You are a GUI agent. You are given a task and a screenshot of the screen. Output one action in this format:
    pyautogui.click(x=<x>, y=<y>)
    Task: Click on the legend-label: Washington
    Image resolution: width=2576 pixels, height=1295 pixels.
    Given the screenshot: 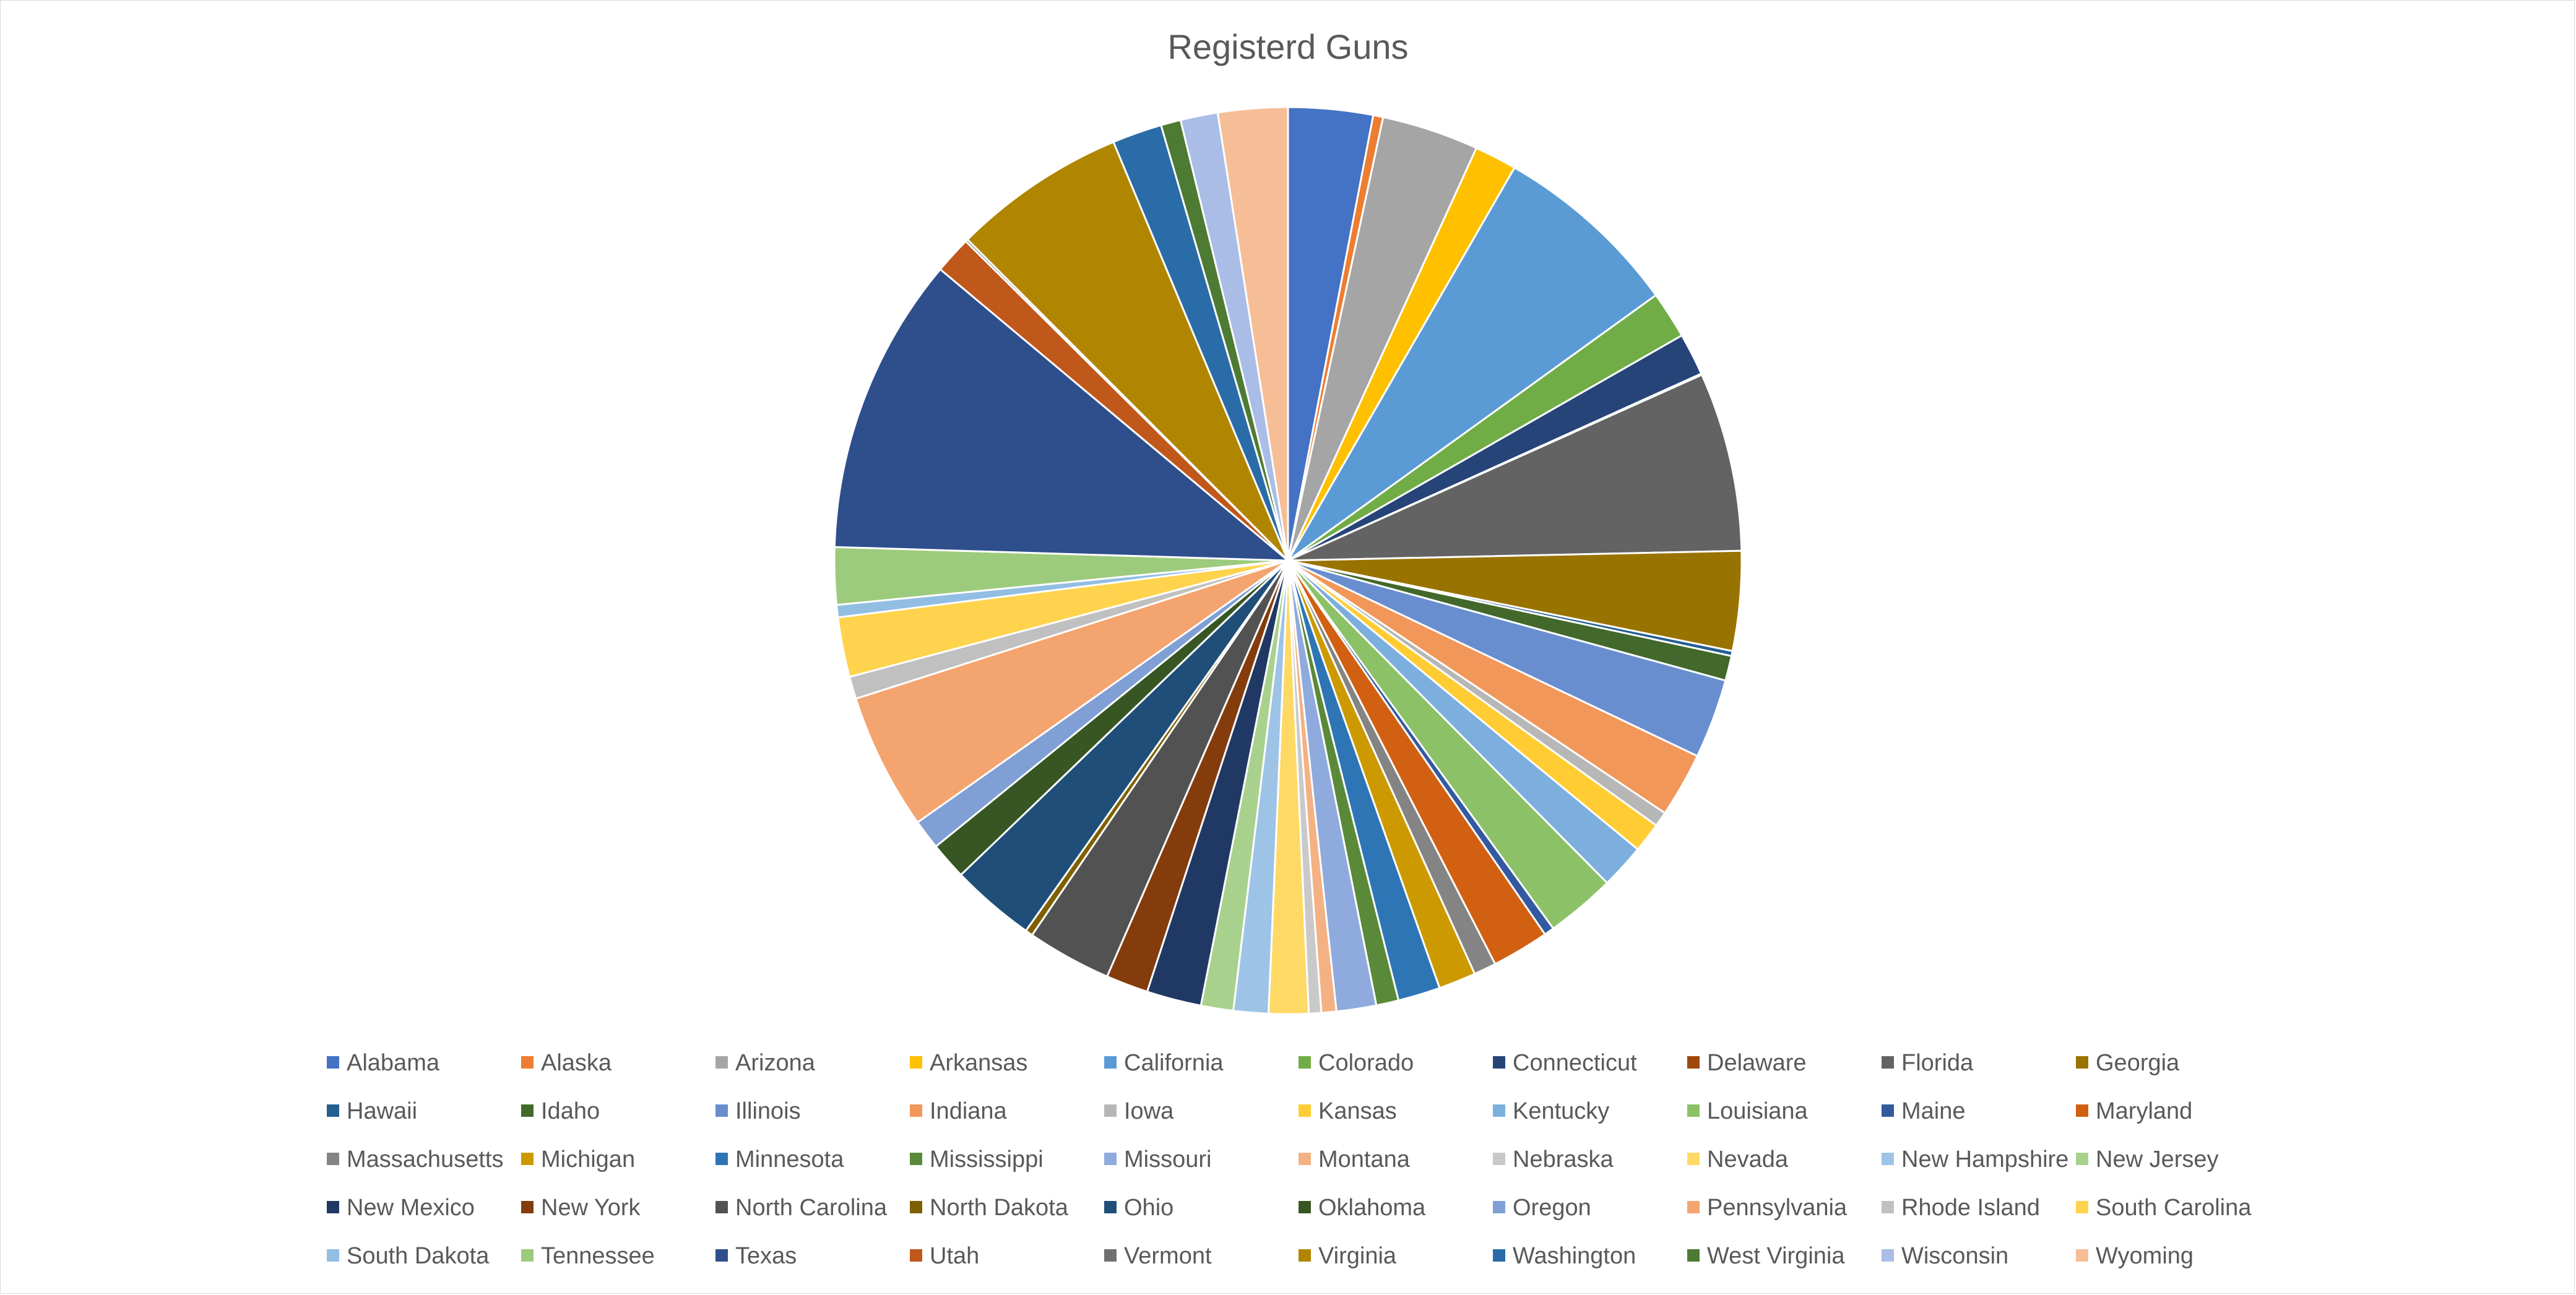 What is the action you would take?
    pyautogui.click(x=1574, y=1256)
    